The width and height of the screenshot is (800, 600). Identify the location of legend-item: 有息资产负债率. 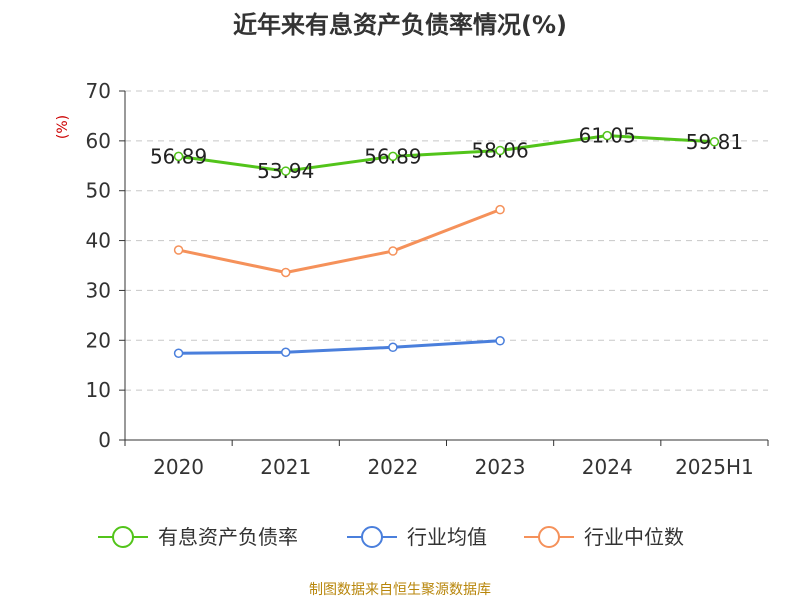
(198, 537).